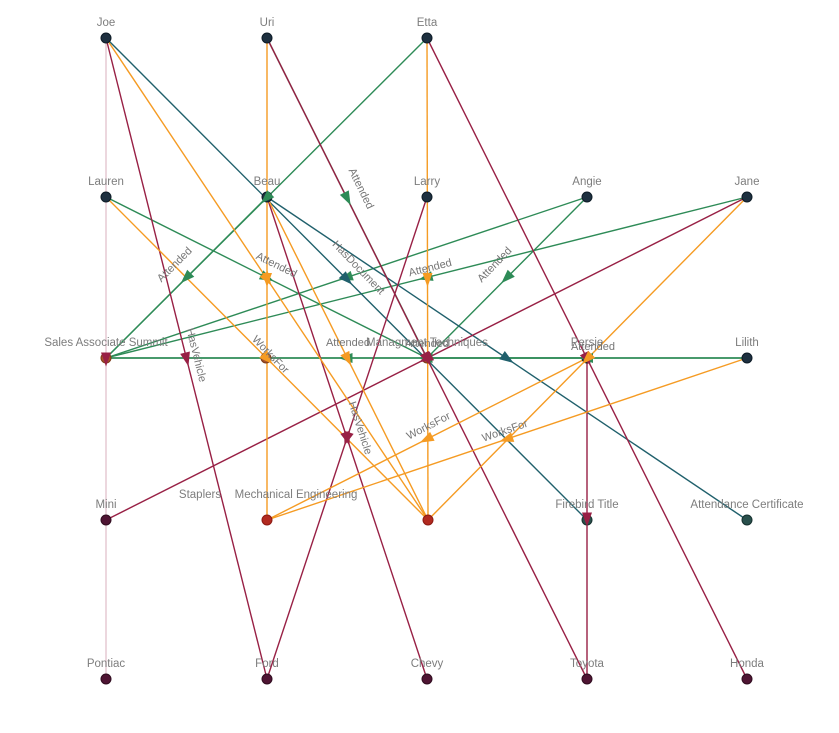 This screenshot has width=839, height=733. What do you see at coordinates (106, 38) in the screenshot?
I see `node-joe` at bounding box center [106, 38].